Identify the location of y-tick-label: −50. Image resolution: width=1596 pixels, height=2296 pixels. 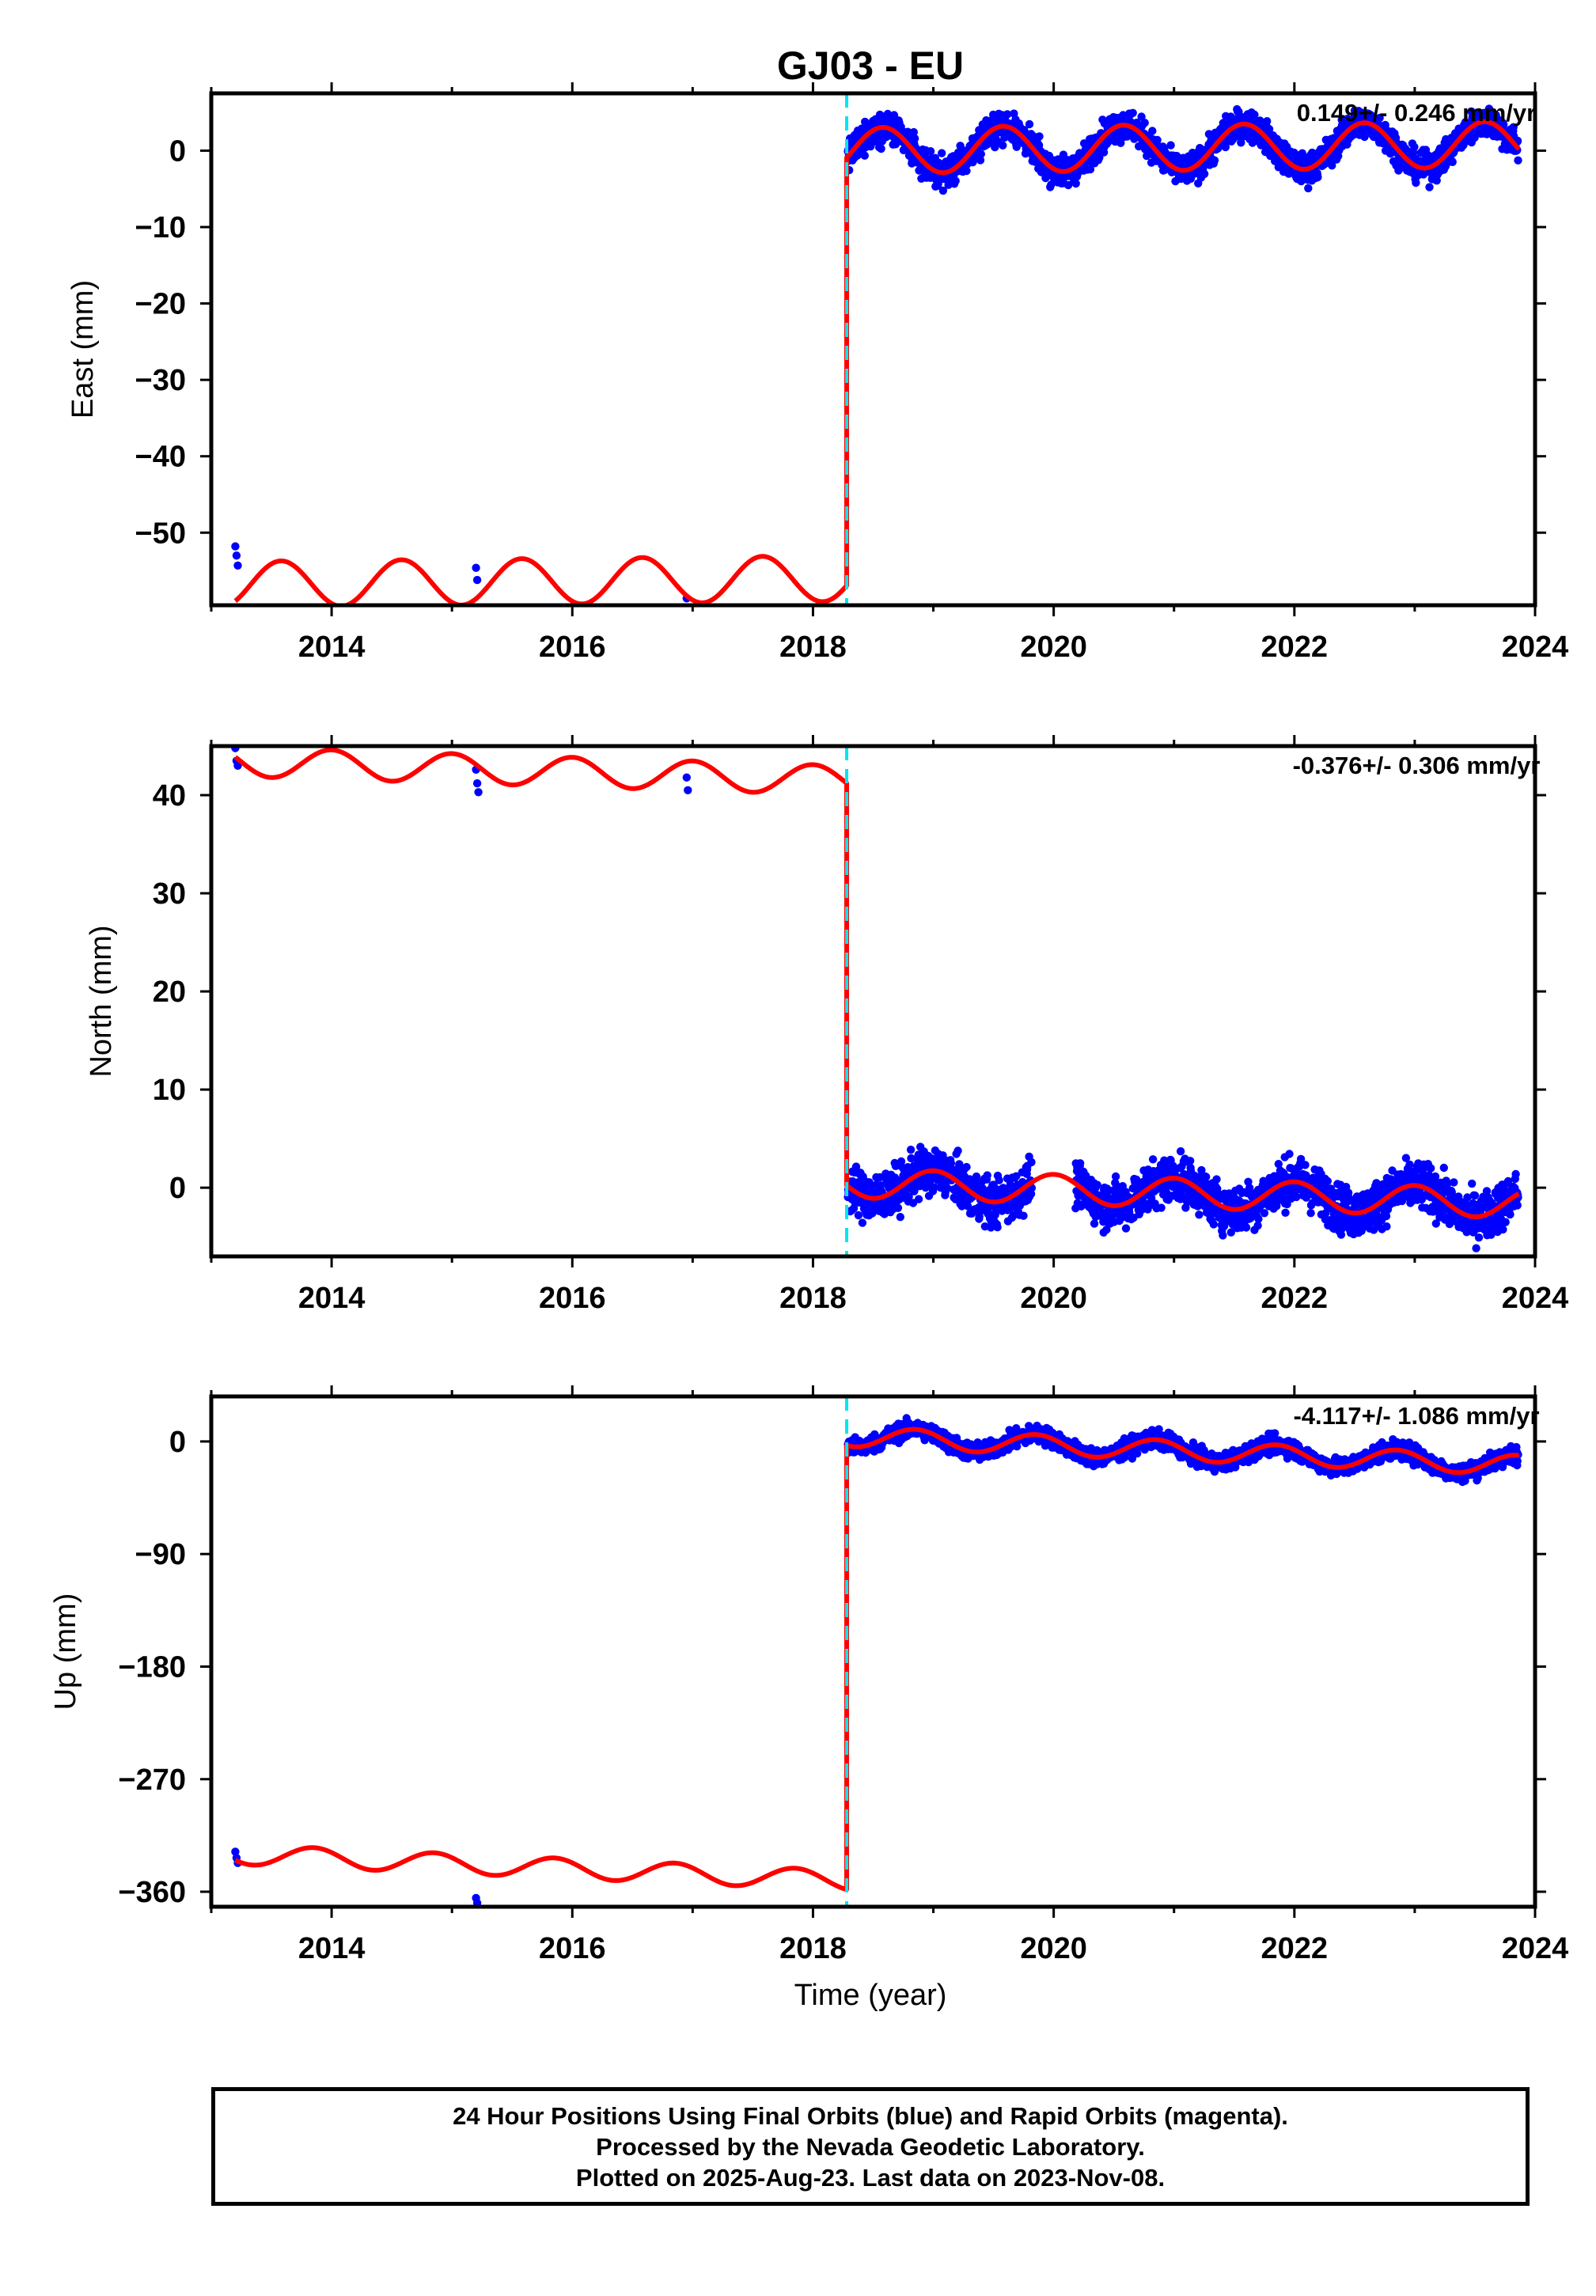
(160, 533).